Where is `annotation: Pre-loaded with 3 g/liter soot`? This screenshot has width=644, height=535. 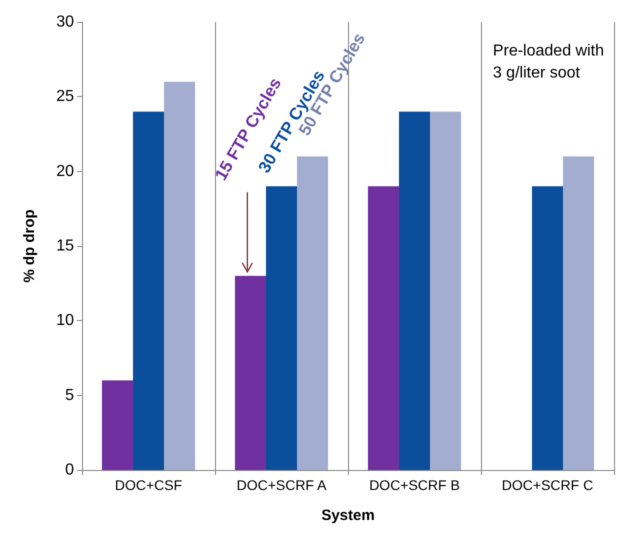
annotation: Pre-loaded with 3 g/liter soot is located at coordinates (548, 62).